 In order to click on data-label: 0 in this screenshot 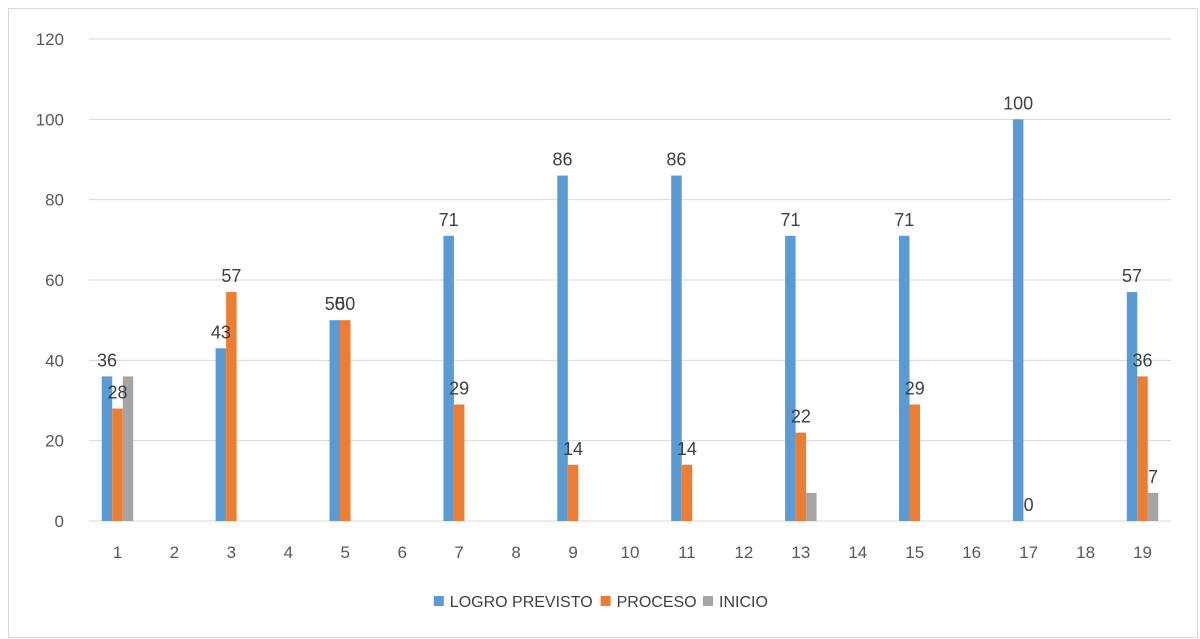, I will do `click(1029, 505)`.